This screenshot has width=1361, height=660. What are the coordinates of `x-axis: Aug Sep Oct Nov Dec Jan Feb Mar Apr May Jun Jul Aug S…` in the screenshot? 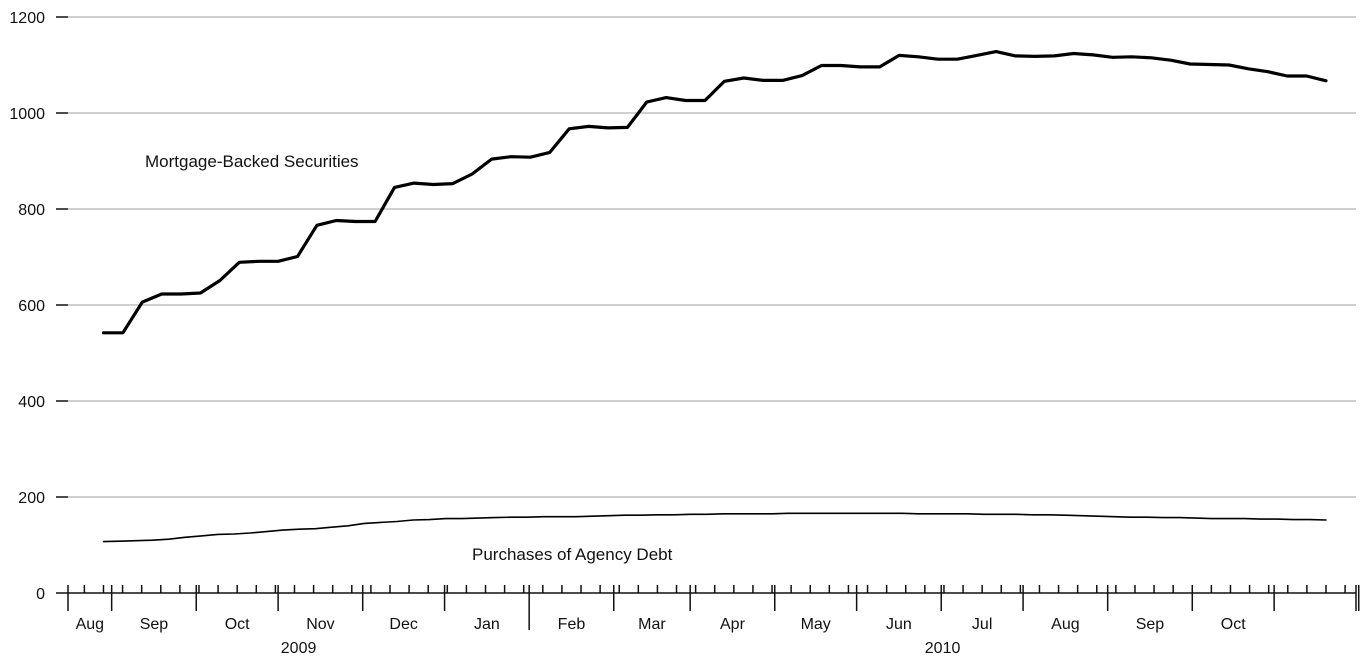 It's located at (713, 621).